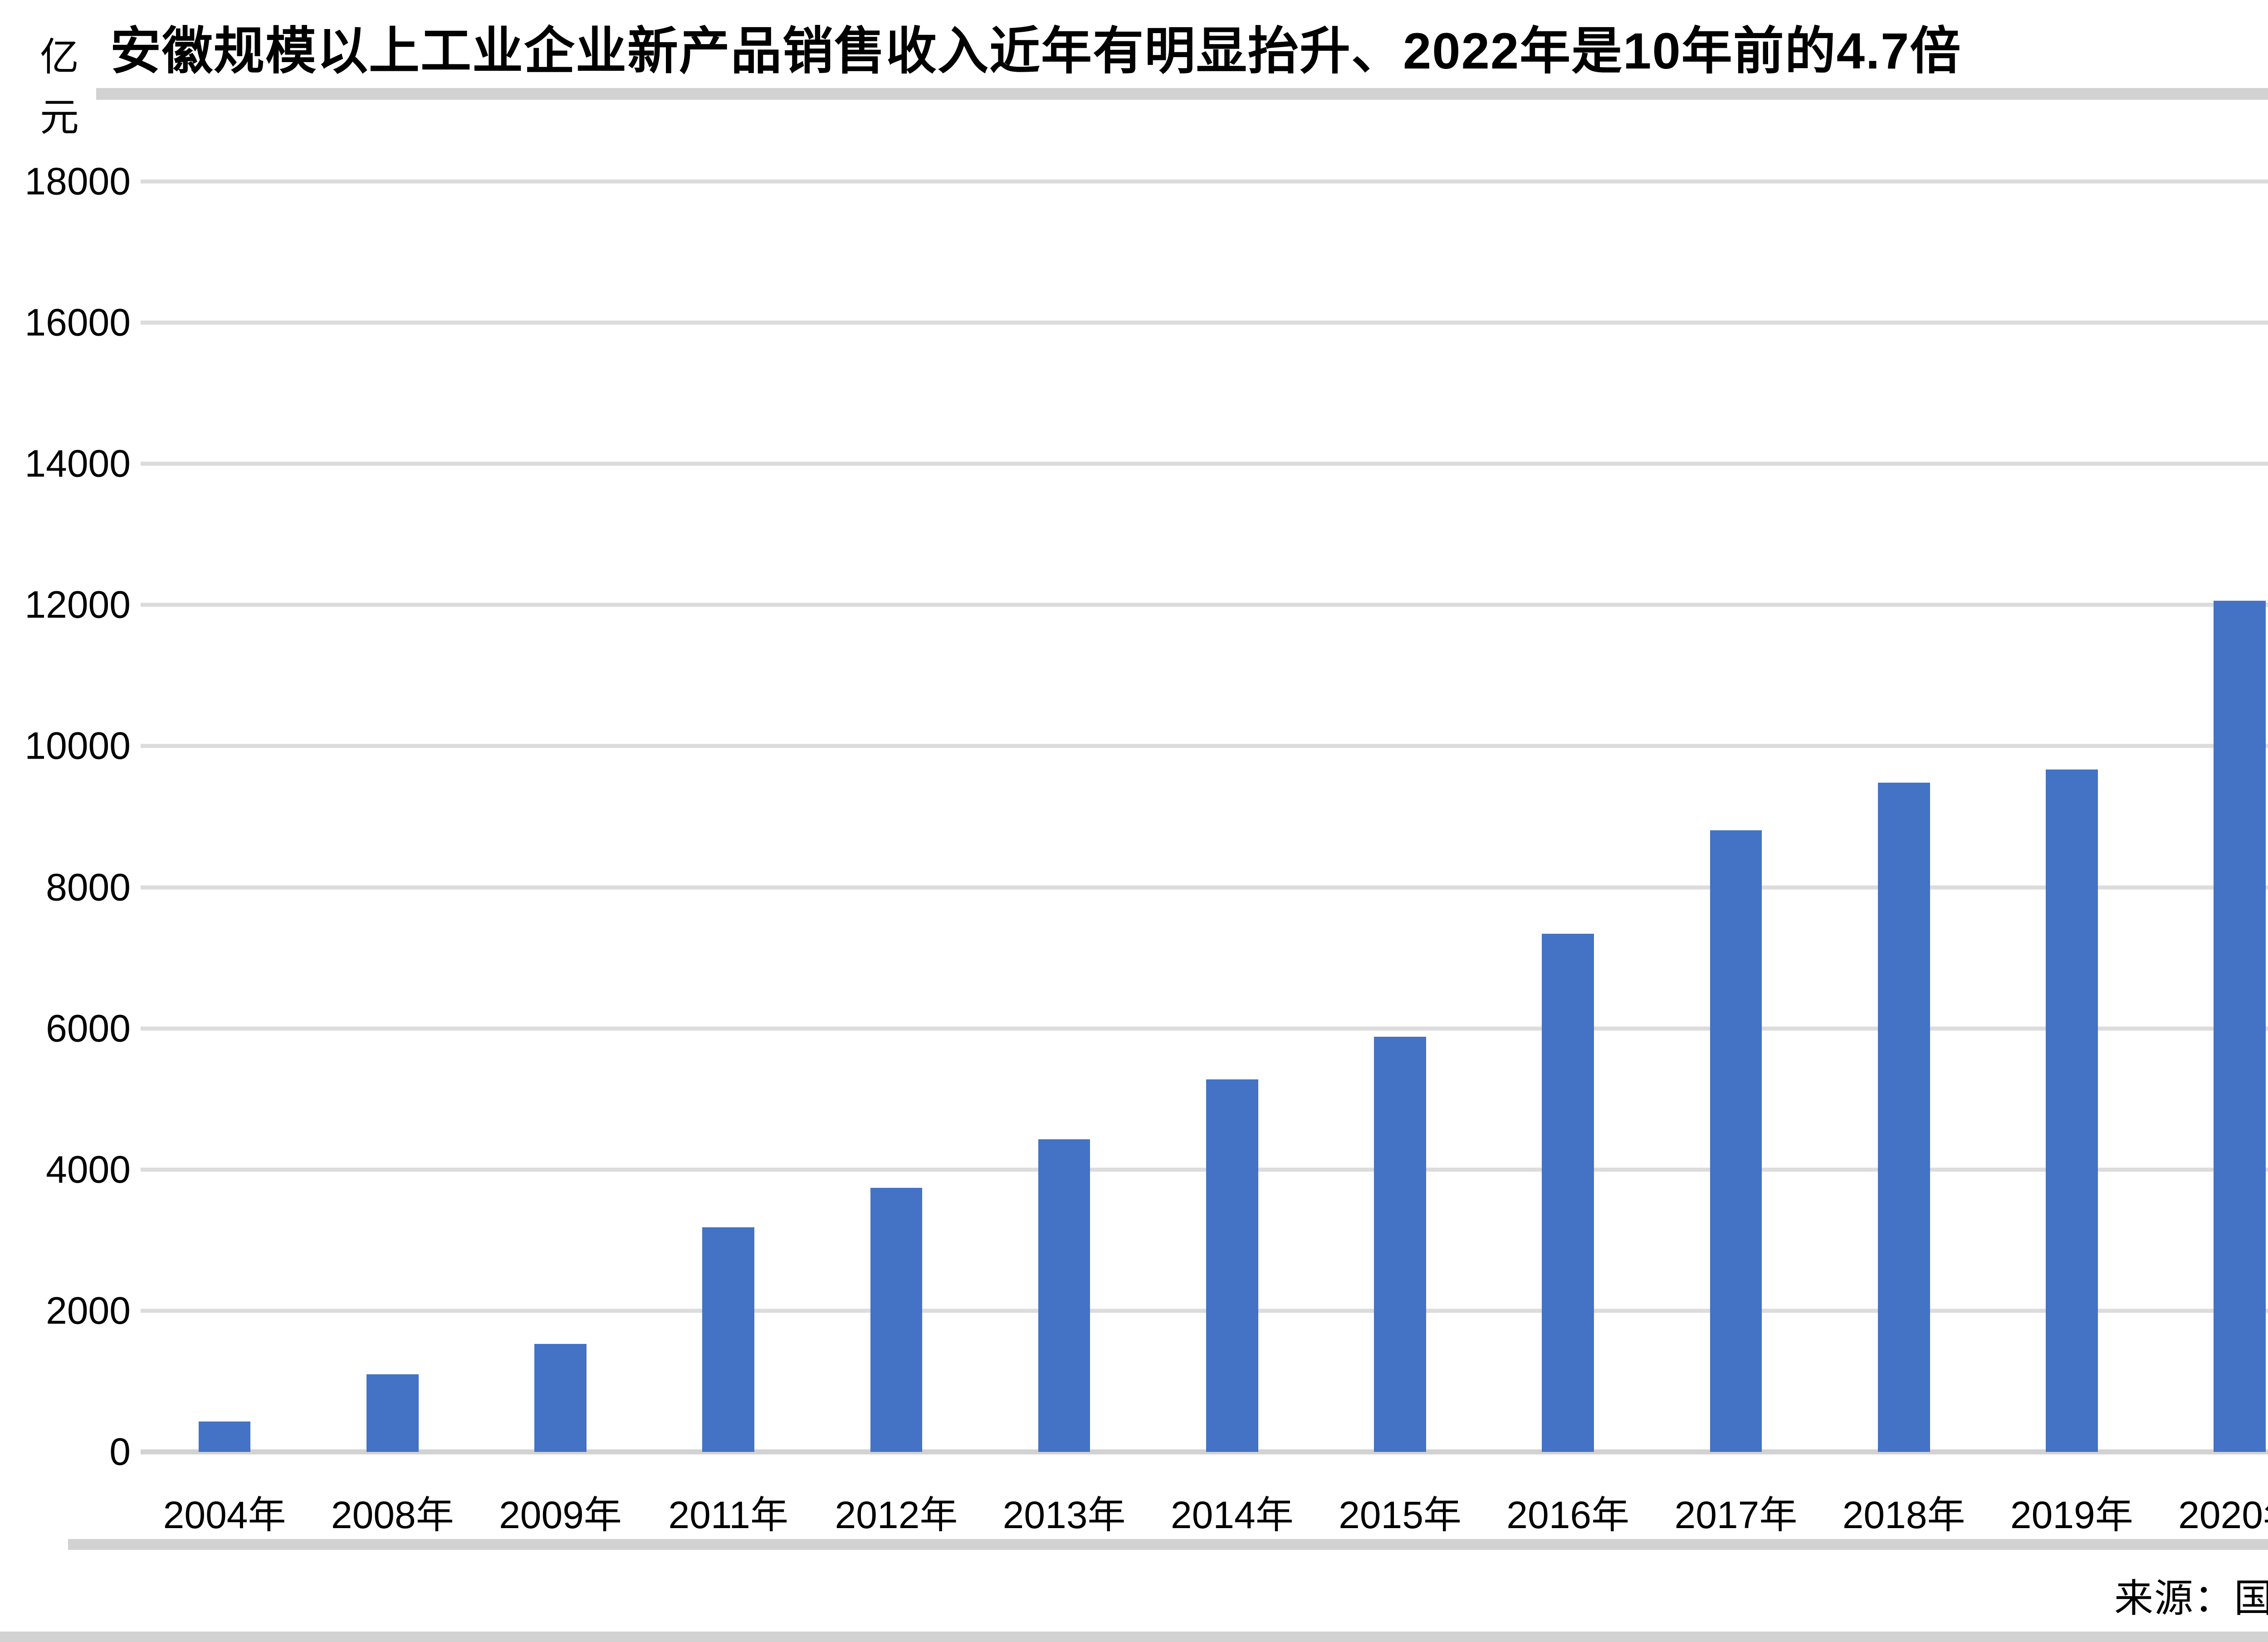 This screenshot has height=1642, width=2268. I want to click on bar-slot-2014年, so click(1232, 816).